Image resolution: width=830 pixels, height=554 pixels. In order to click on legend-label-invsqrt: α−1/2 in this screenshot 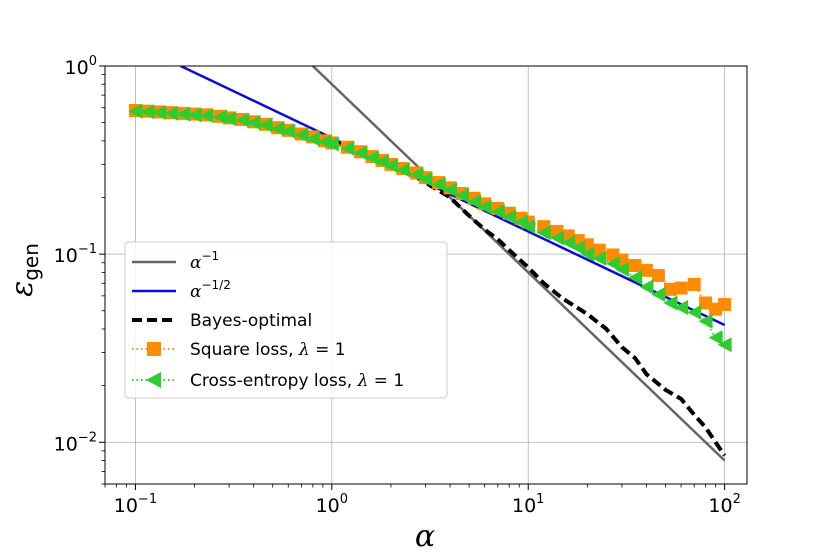, I will do `click(210, 290)`.